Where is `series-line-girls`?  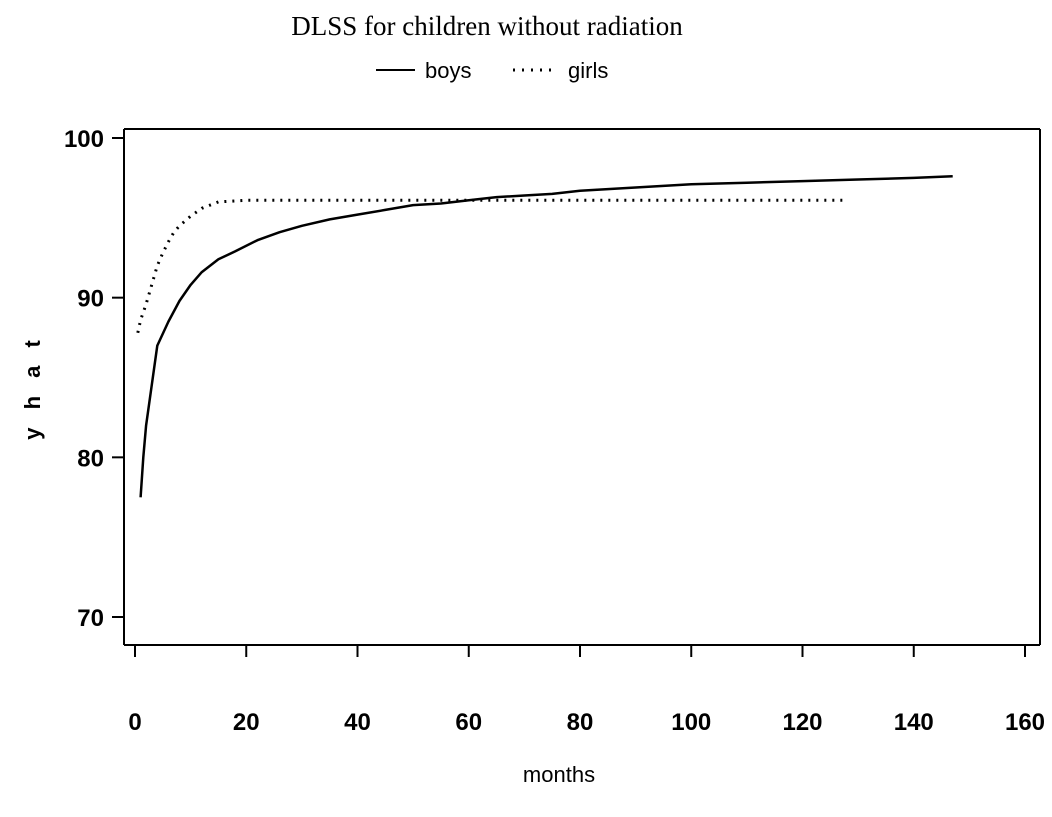
series-line-girls is located at coordinates (491, 266).